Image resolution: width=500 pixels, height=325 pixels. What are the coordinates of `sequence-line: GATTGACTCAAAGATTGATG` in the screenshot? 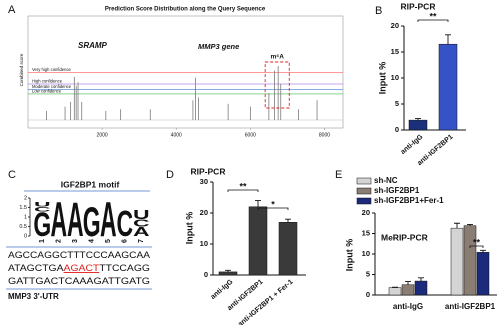 It's located at (79, 281).